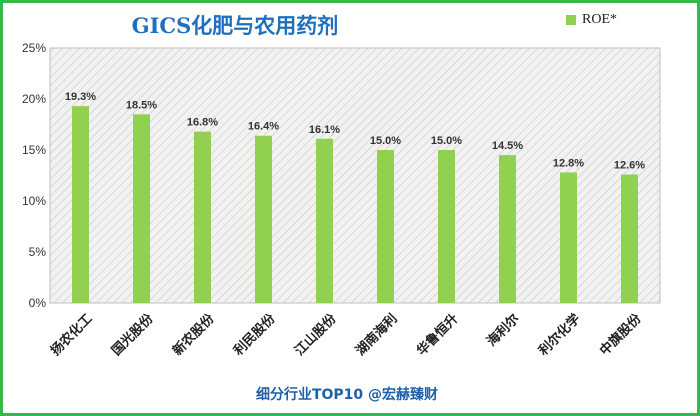  Describe the element at coordinates (38, 303) in the screenshot. I see `y-tick-label: 0%` at that location.